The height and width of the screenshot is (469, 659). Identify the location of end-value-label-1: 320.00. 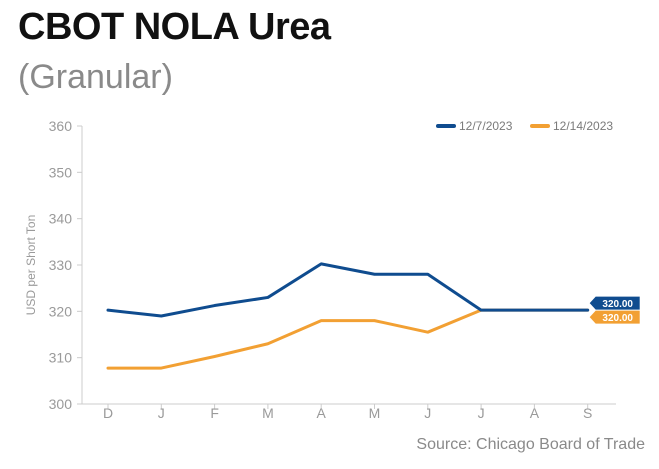
(614, 317).